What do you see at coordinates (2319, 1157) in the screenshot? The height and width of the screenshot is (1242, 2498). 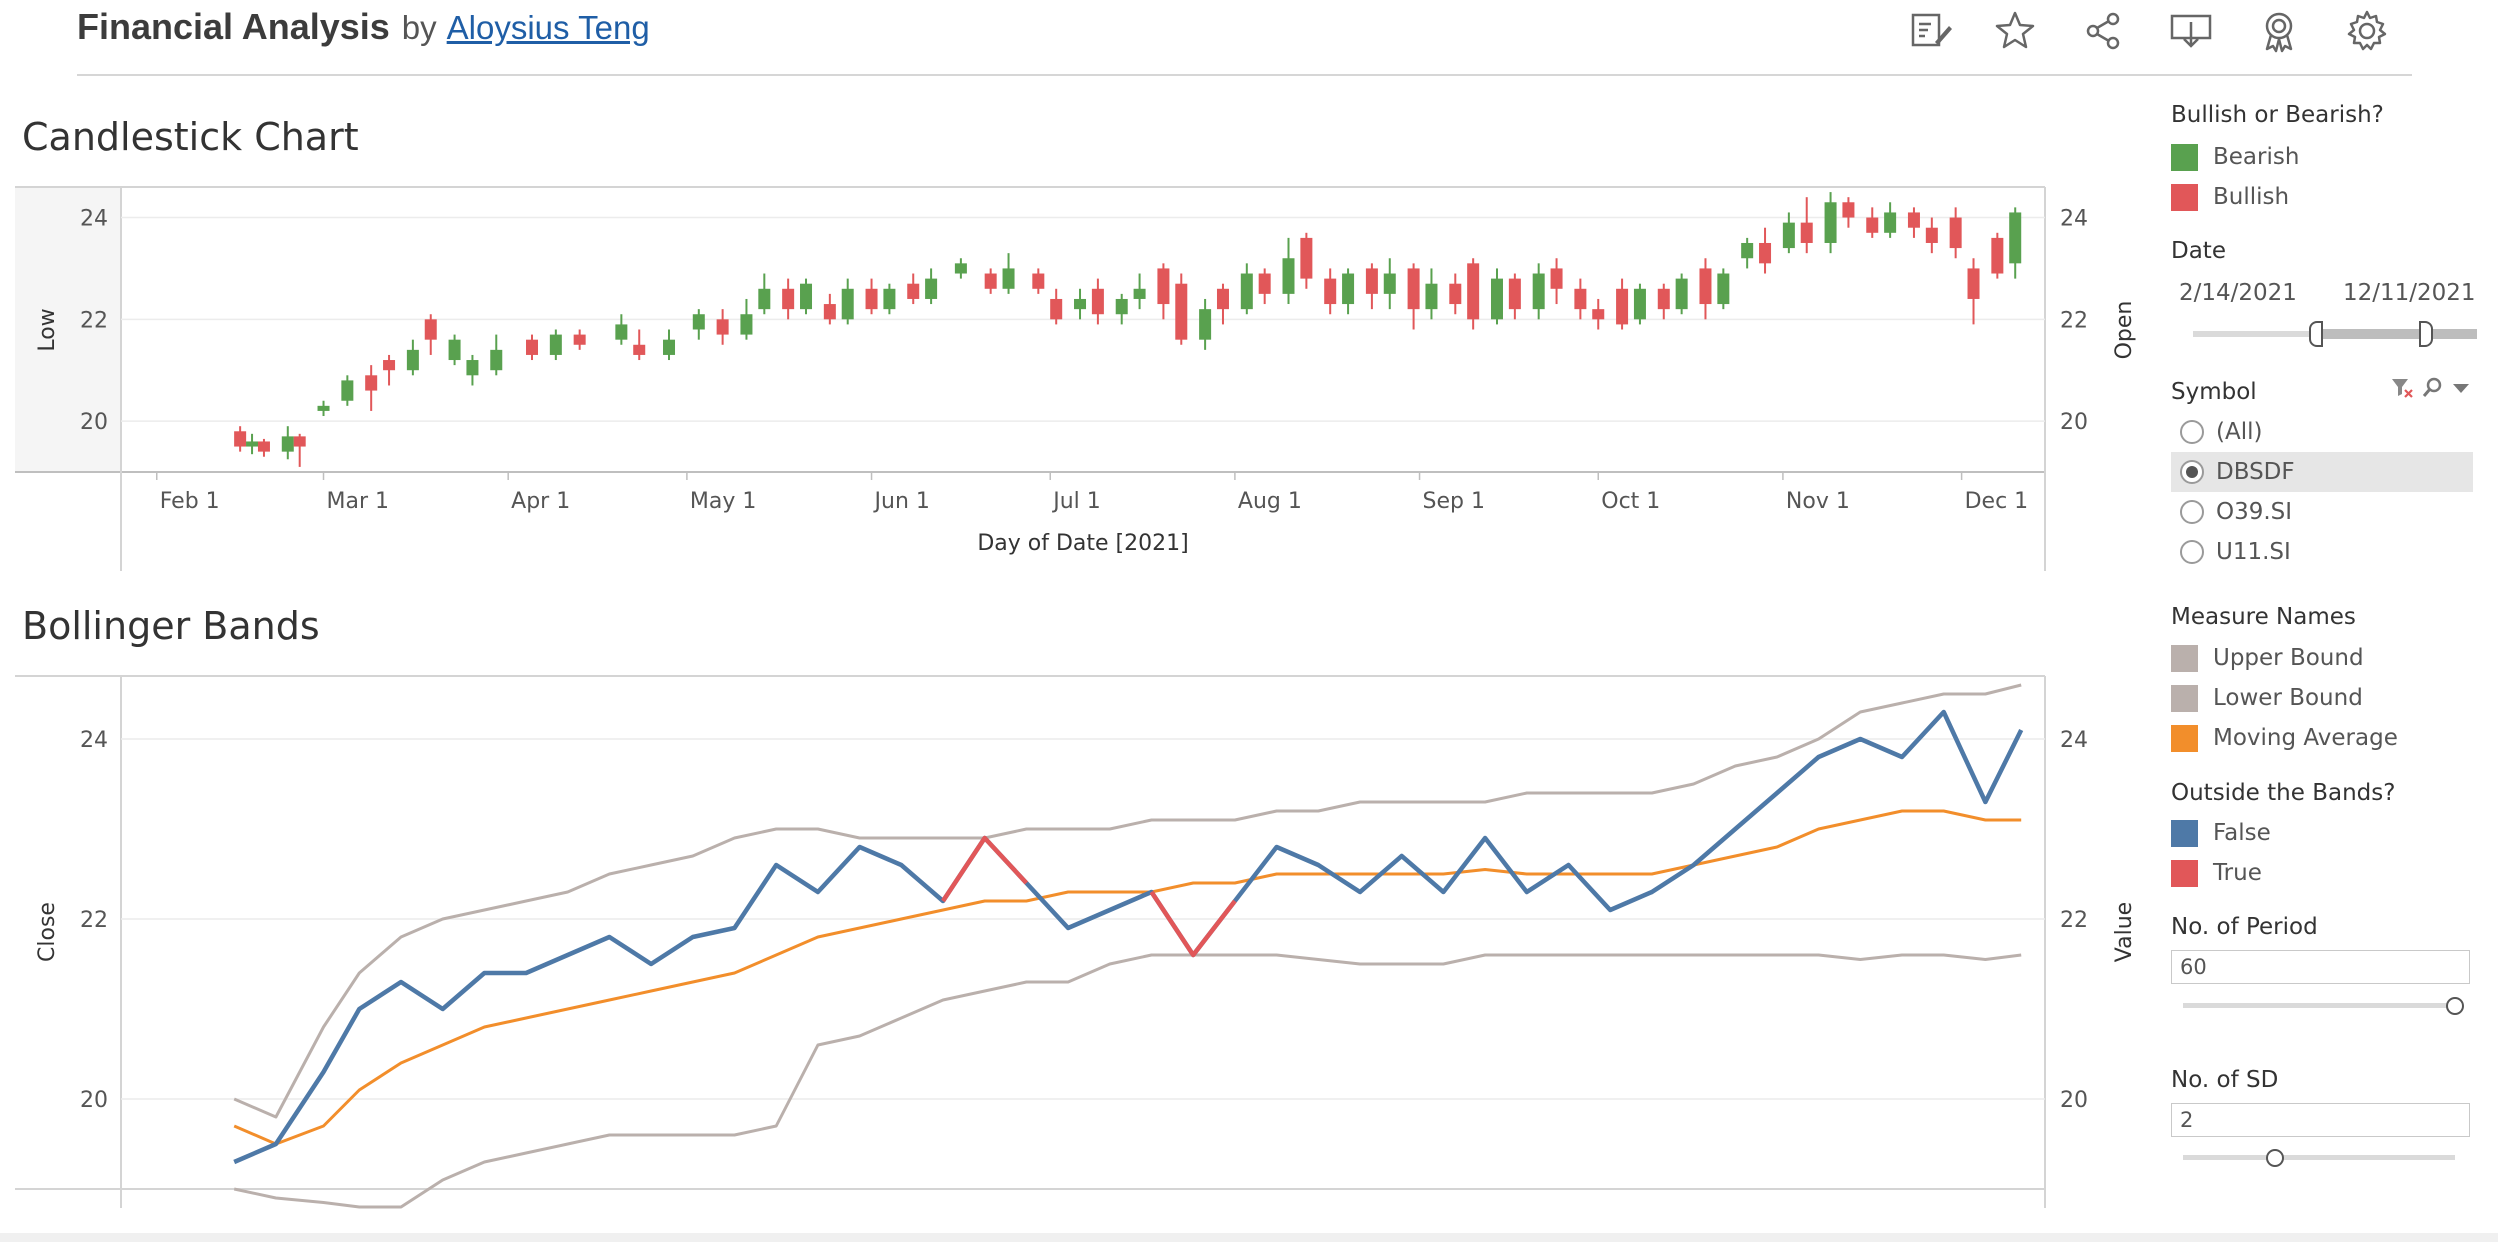 I see `sd-slider-track` at bounding box center [2319, 1157].